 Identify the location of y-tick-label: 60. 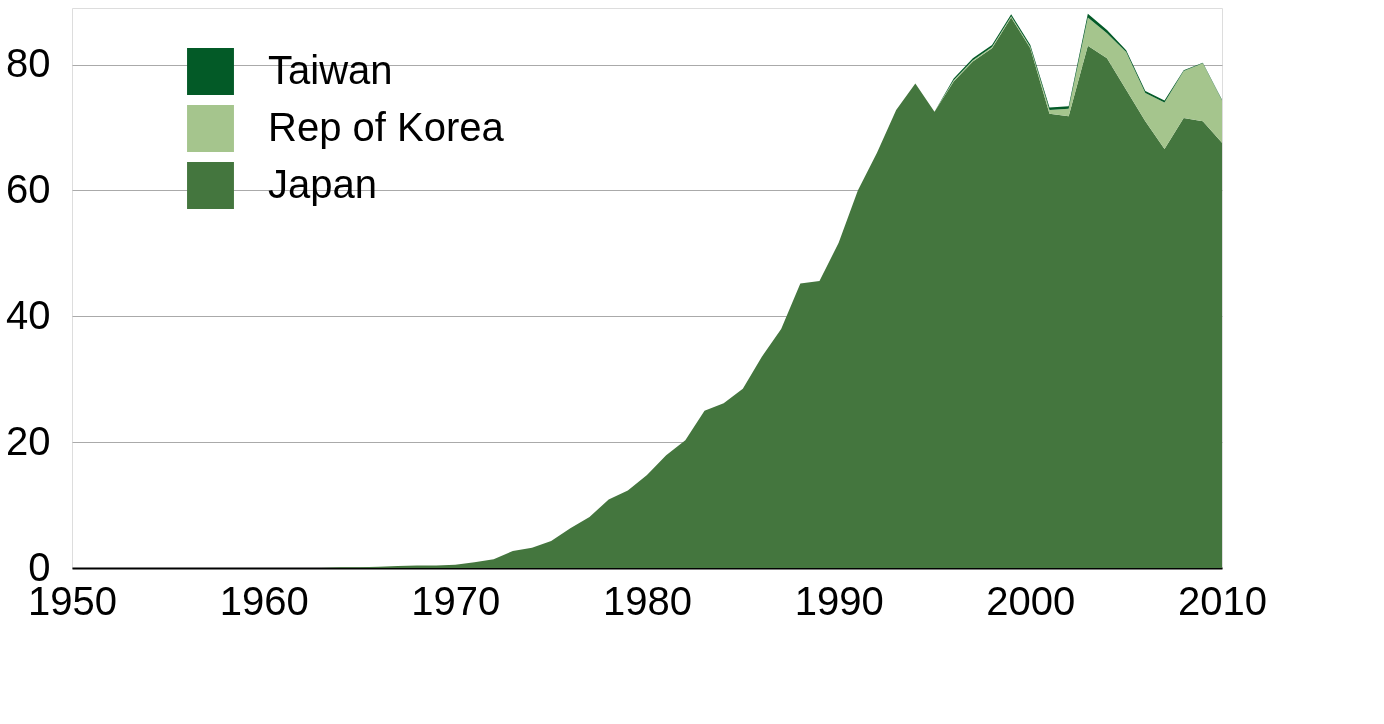
(28, 188).